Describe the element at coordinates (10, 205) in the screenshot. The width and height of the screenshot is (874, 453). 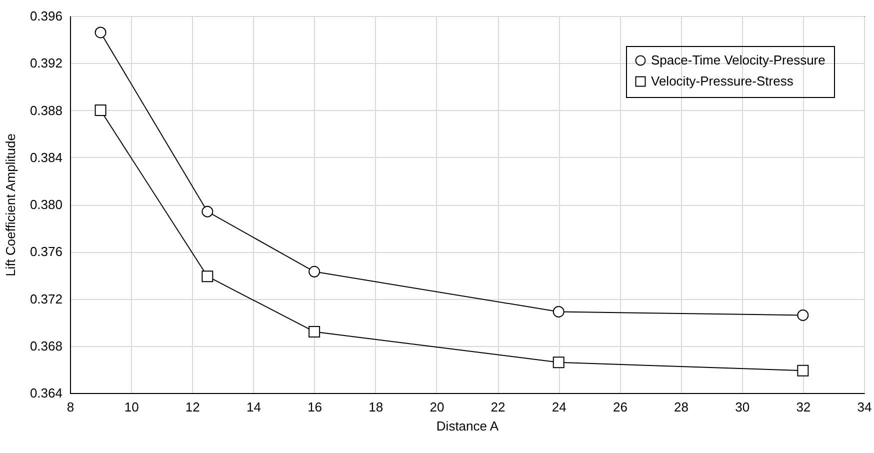
I see `y-axis-title: Lift Coefficient Amplitude` at that location.